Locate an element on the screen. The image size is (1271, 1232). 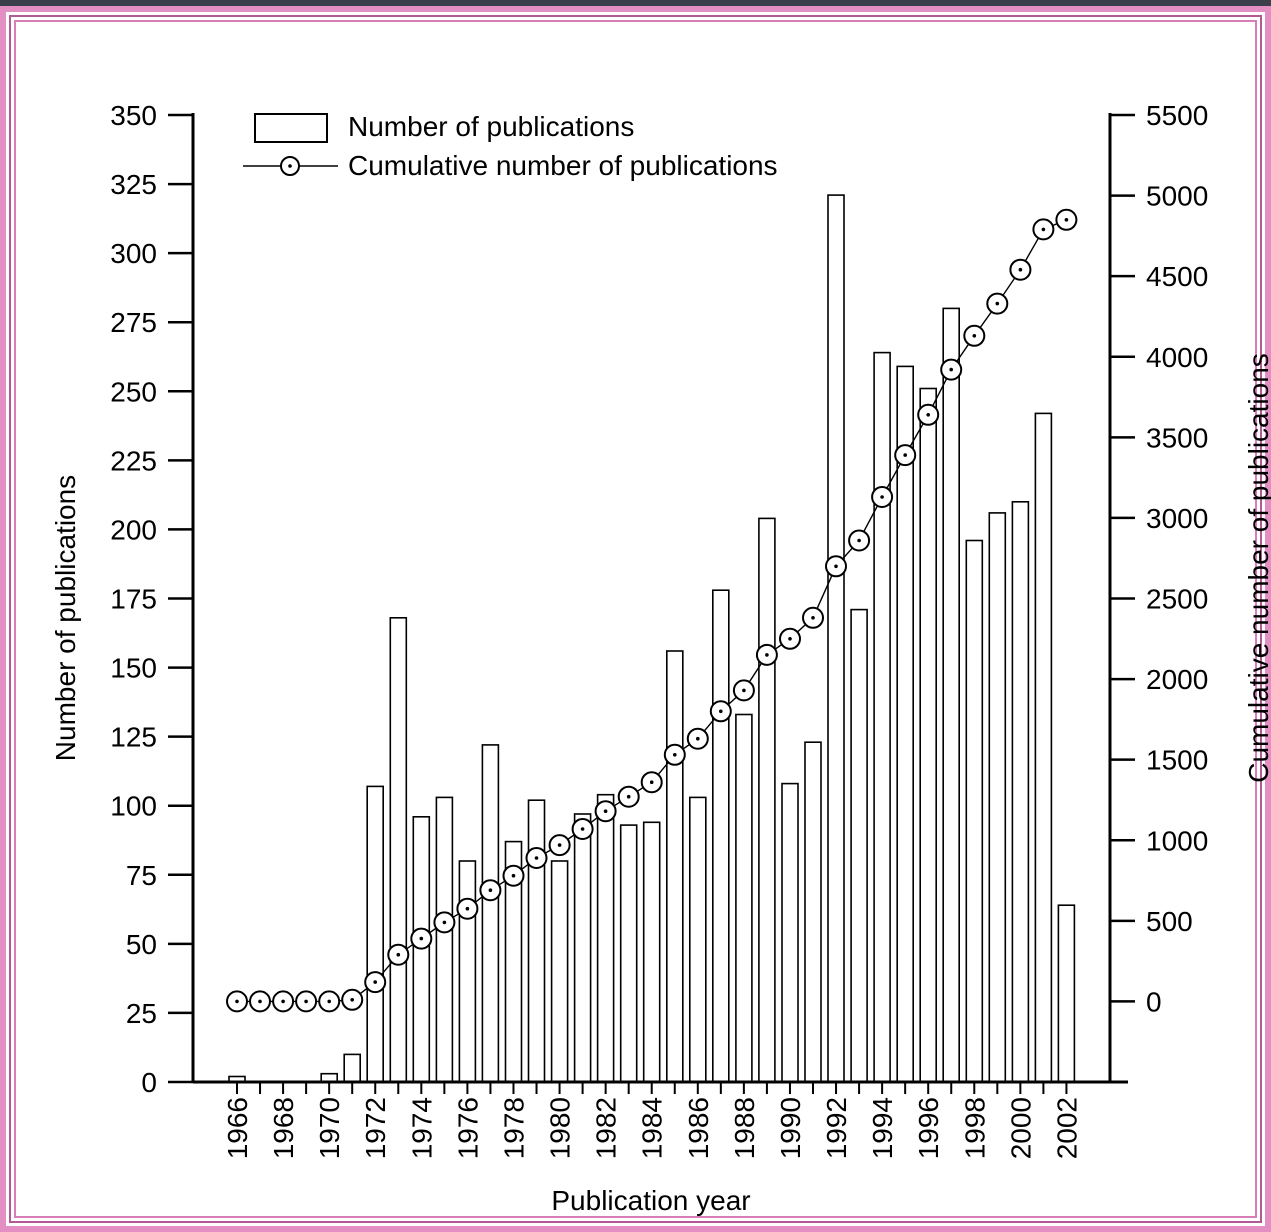
bar-1997 is located at coordinates (951, 695).